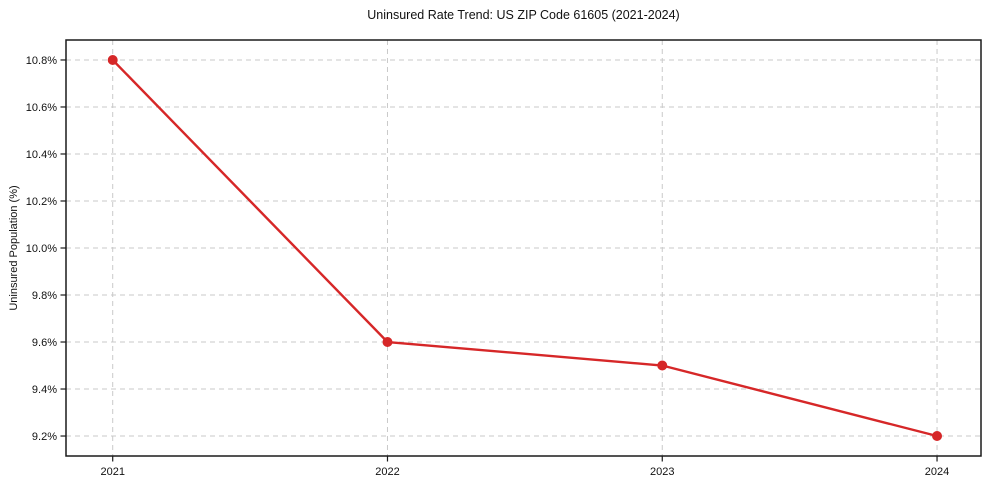  Describe the element at coordinates (41, 249) in the screenshot. I see `y-tick-label: 10.0%` at that location.